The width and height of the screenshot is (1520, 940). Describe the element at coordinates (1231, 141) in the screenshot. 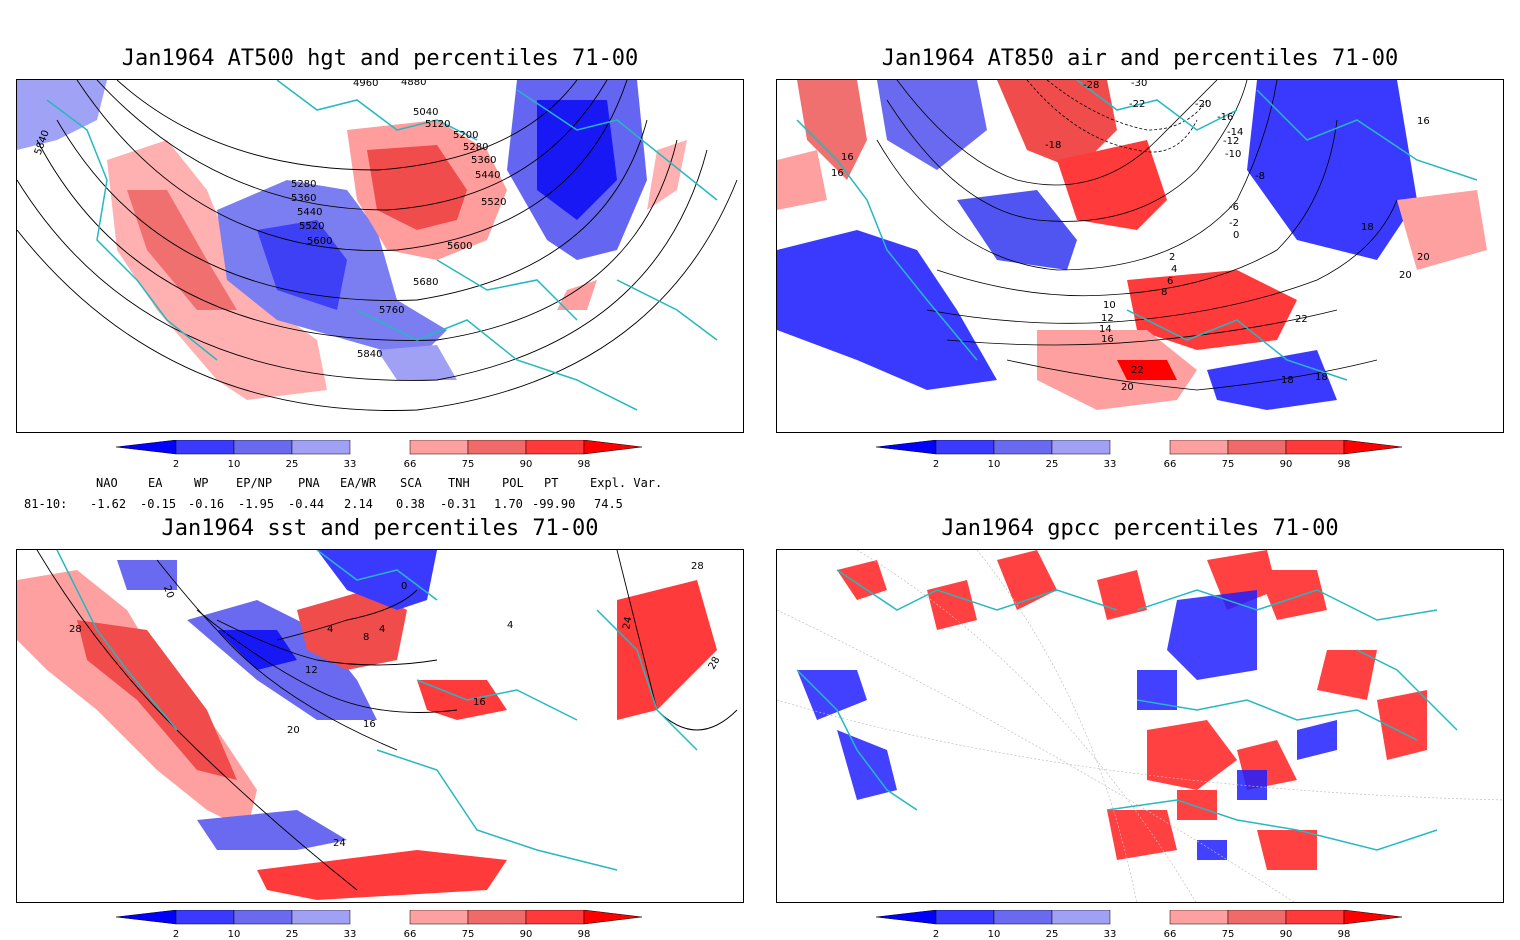

I see `contour-label: -12` at that location.